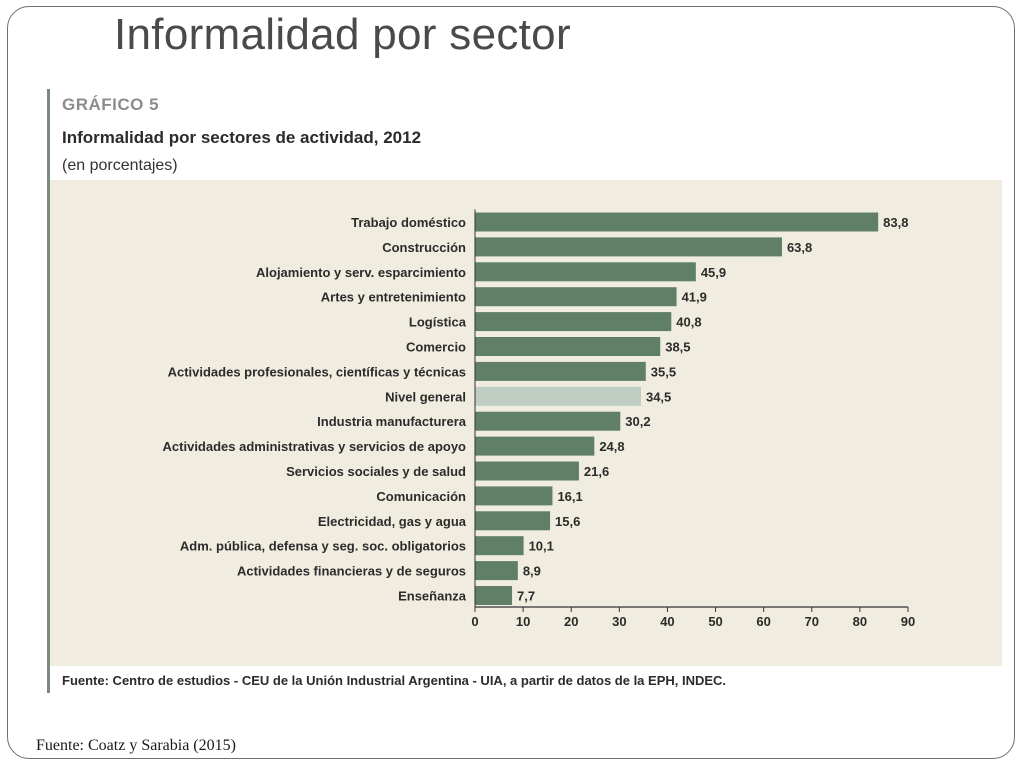 The image size is (1024, 768). I want to click on x-tick-label: 10, so click(523, 621).